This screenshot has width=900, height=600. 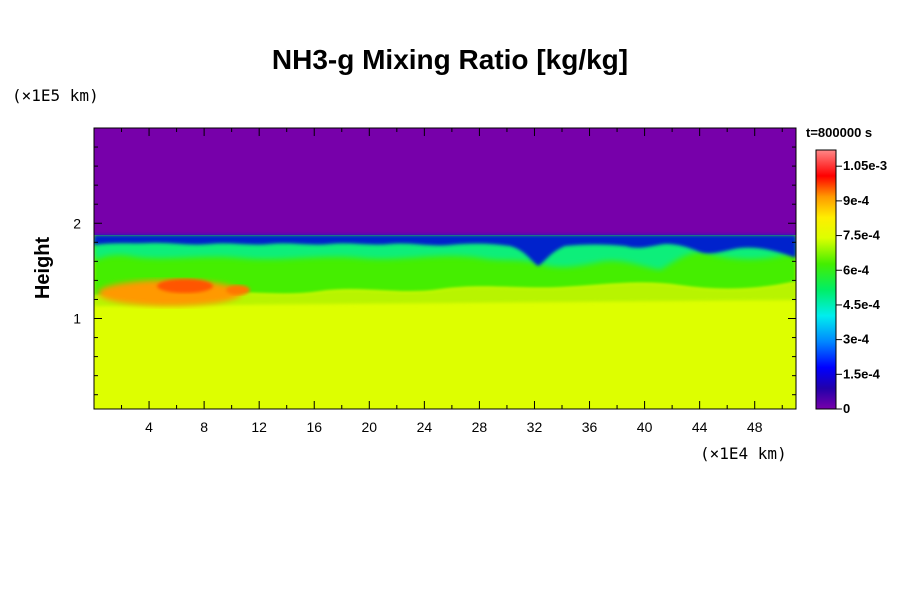 I want to click on x-tick-label: 12, so click(x=259, y=427).